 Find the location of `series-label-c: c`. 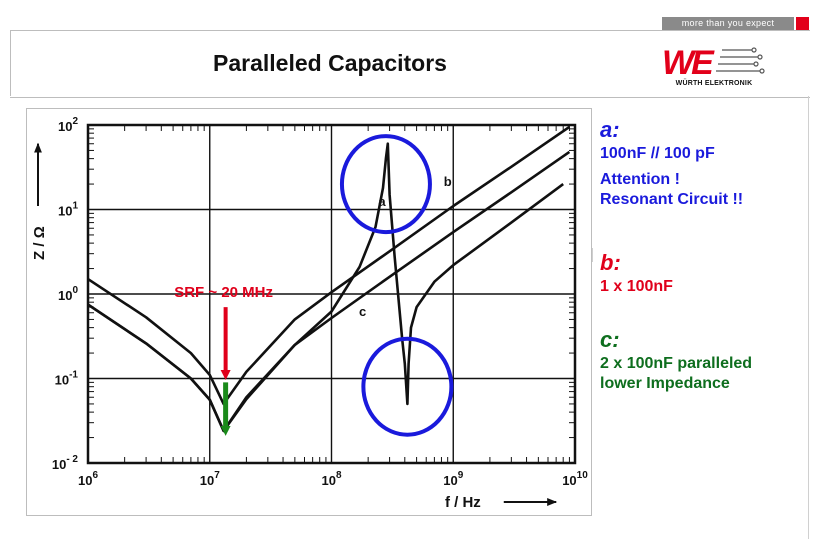

series-label-c: c is located at coordinates (362, 311).